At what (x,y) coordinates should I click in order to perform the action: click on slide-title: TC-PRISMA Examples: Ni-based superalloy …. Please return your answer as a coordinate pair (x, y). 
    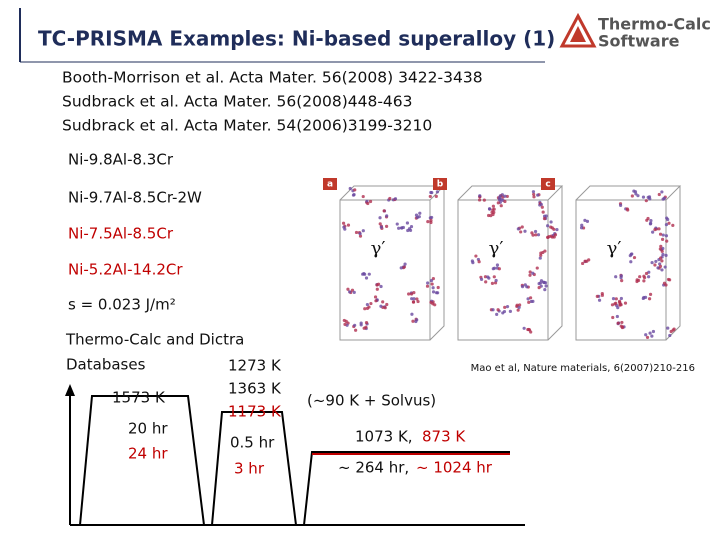
    Looking at the image, I should click on (296, 39).